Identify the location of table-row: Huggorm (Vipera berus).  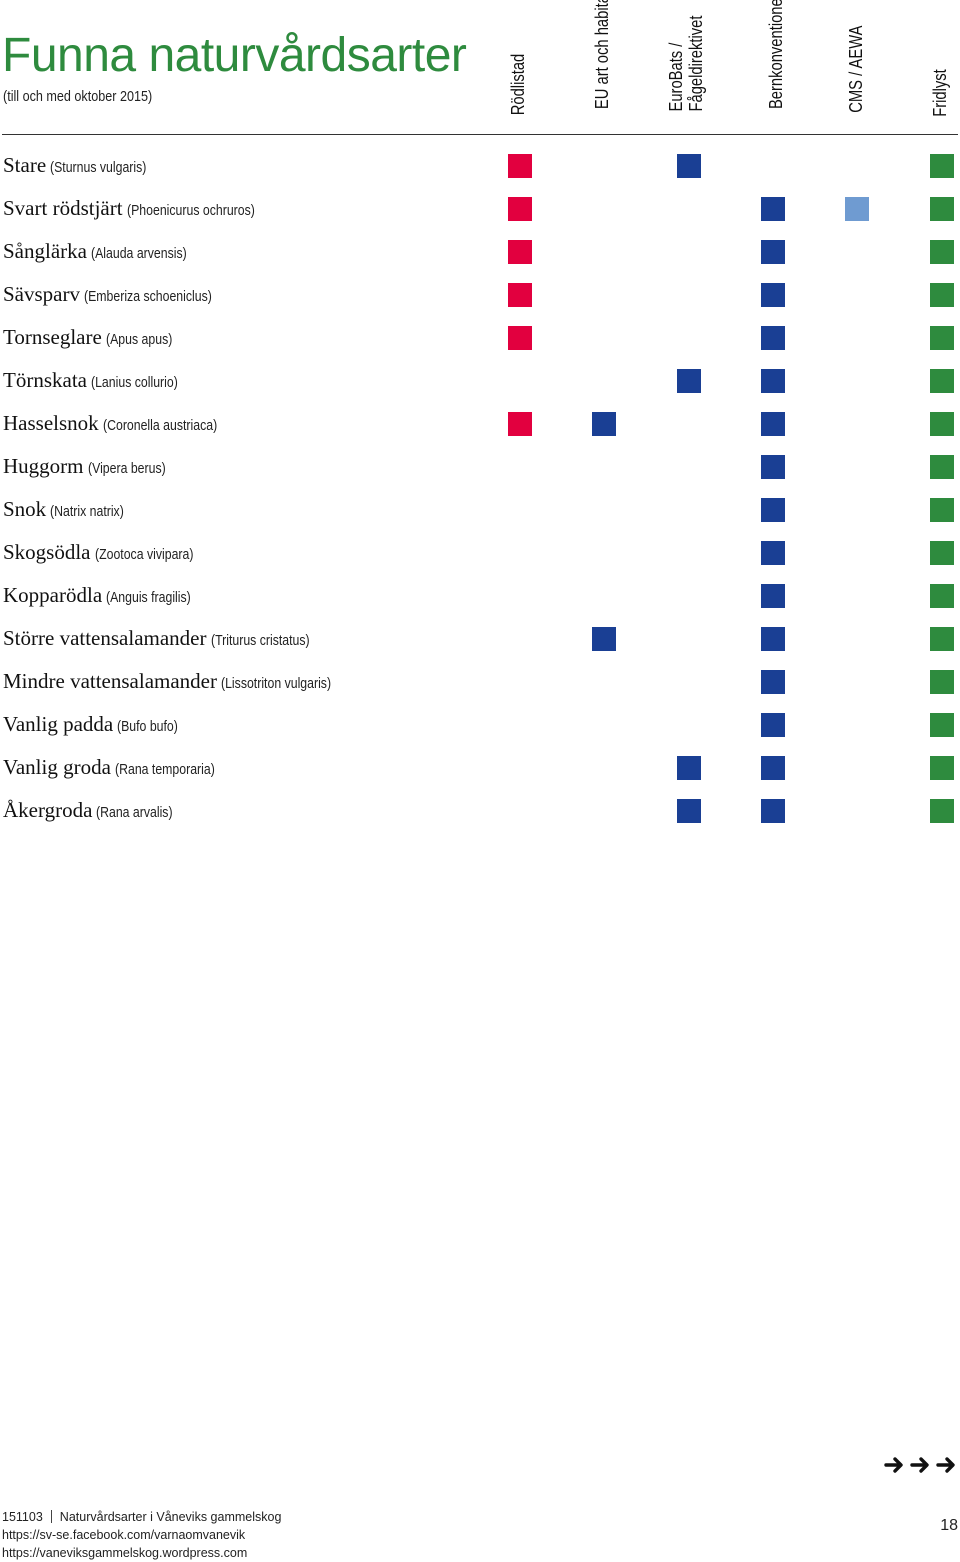
(480, 471).